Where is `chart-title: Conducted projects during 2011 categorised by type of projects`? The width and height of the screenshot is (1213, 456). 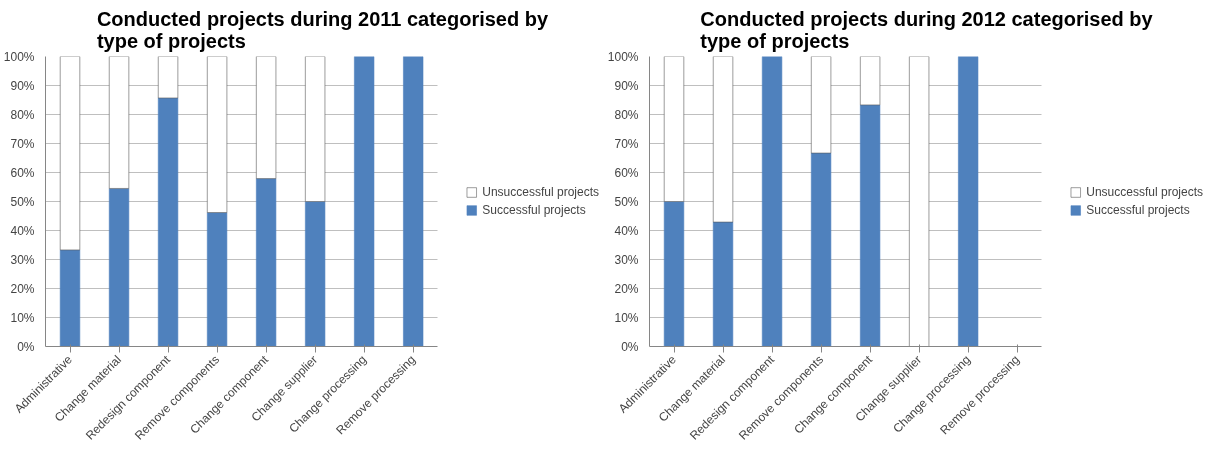
chart-title: Conducted projects during 2011 categorised by type of projects is located at coordinates (322, 29).